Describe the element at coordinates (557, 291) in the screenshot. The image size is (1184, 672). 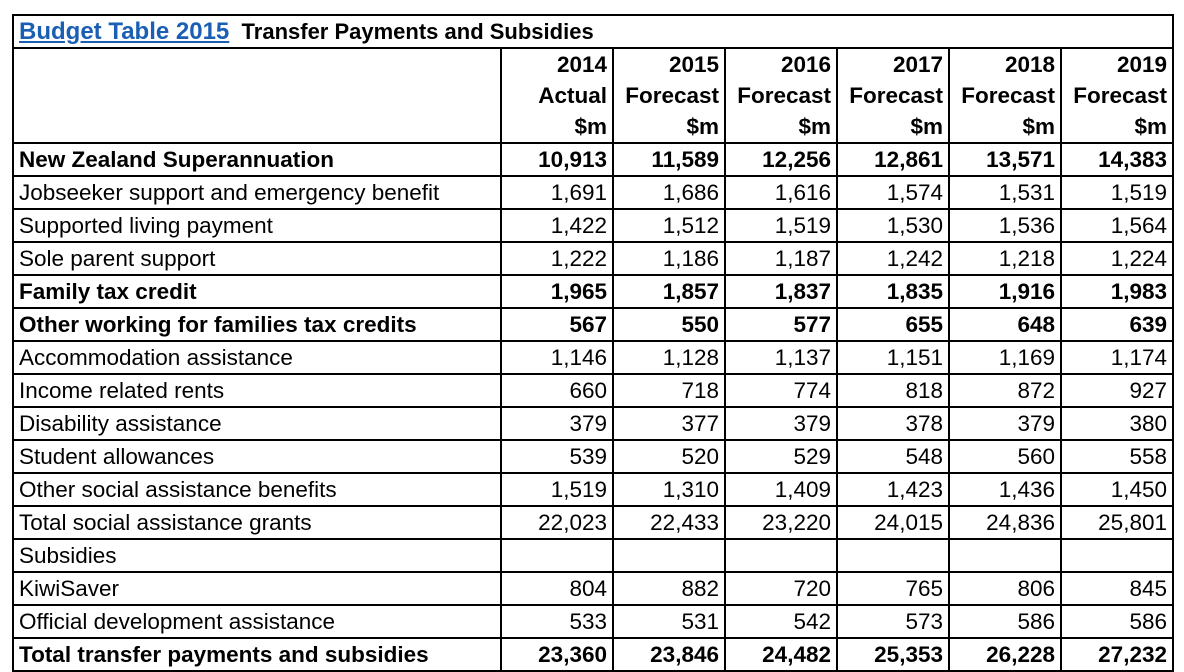
I see `value-cell-2014: 1,965` at that location.